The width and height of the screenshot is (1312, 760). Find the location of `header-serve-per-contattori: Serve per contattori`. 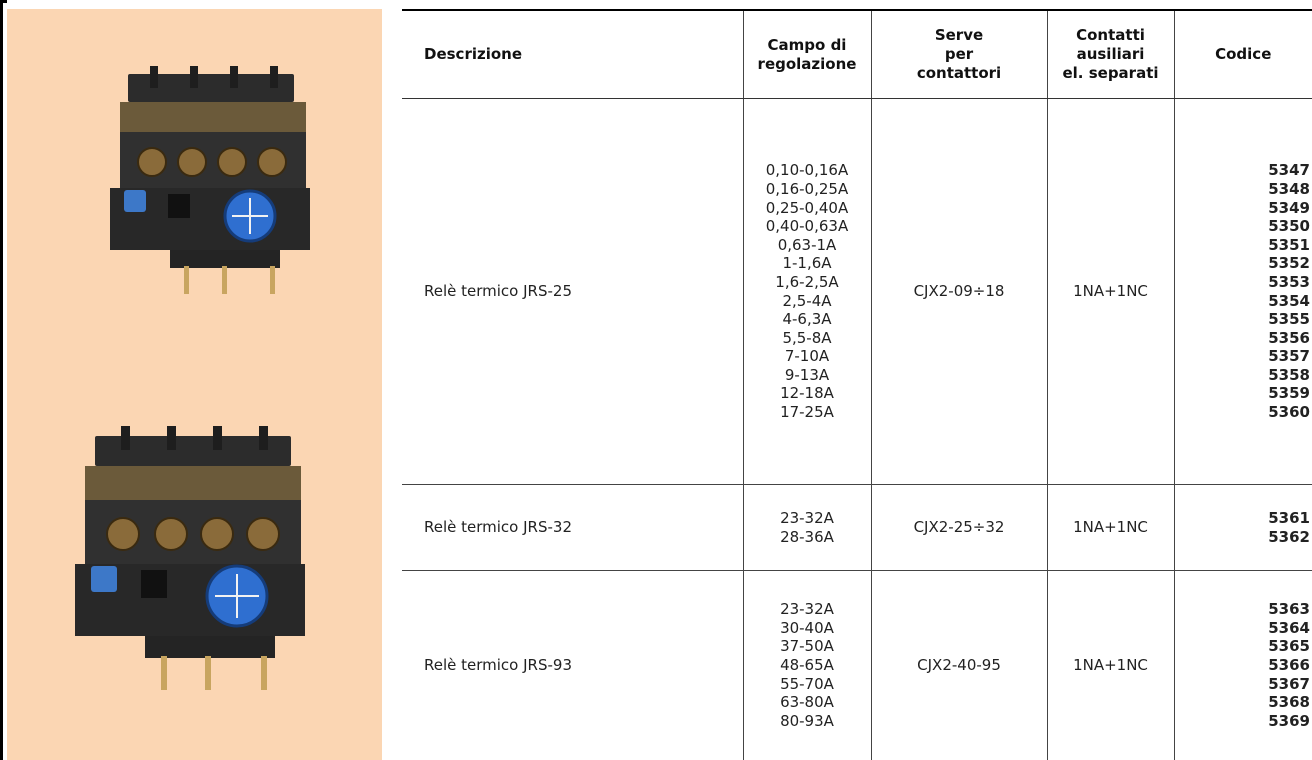

header-serve-per-contattori: Serve per contattori is located at coordinates (958, 54).